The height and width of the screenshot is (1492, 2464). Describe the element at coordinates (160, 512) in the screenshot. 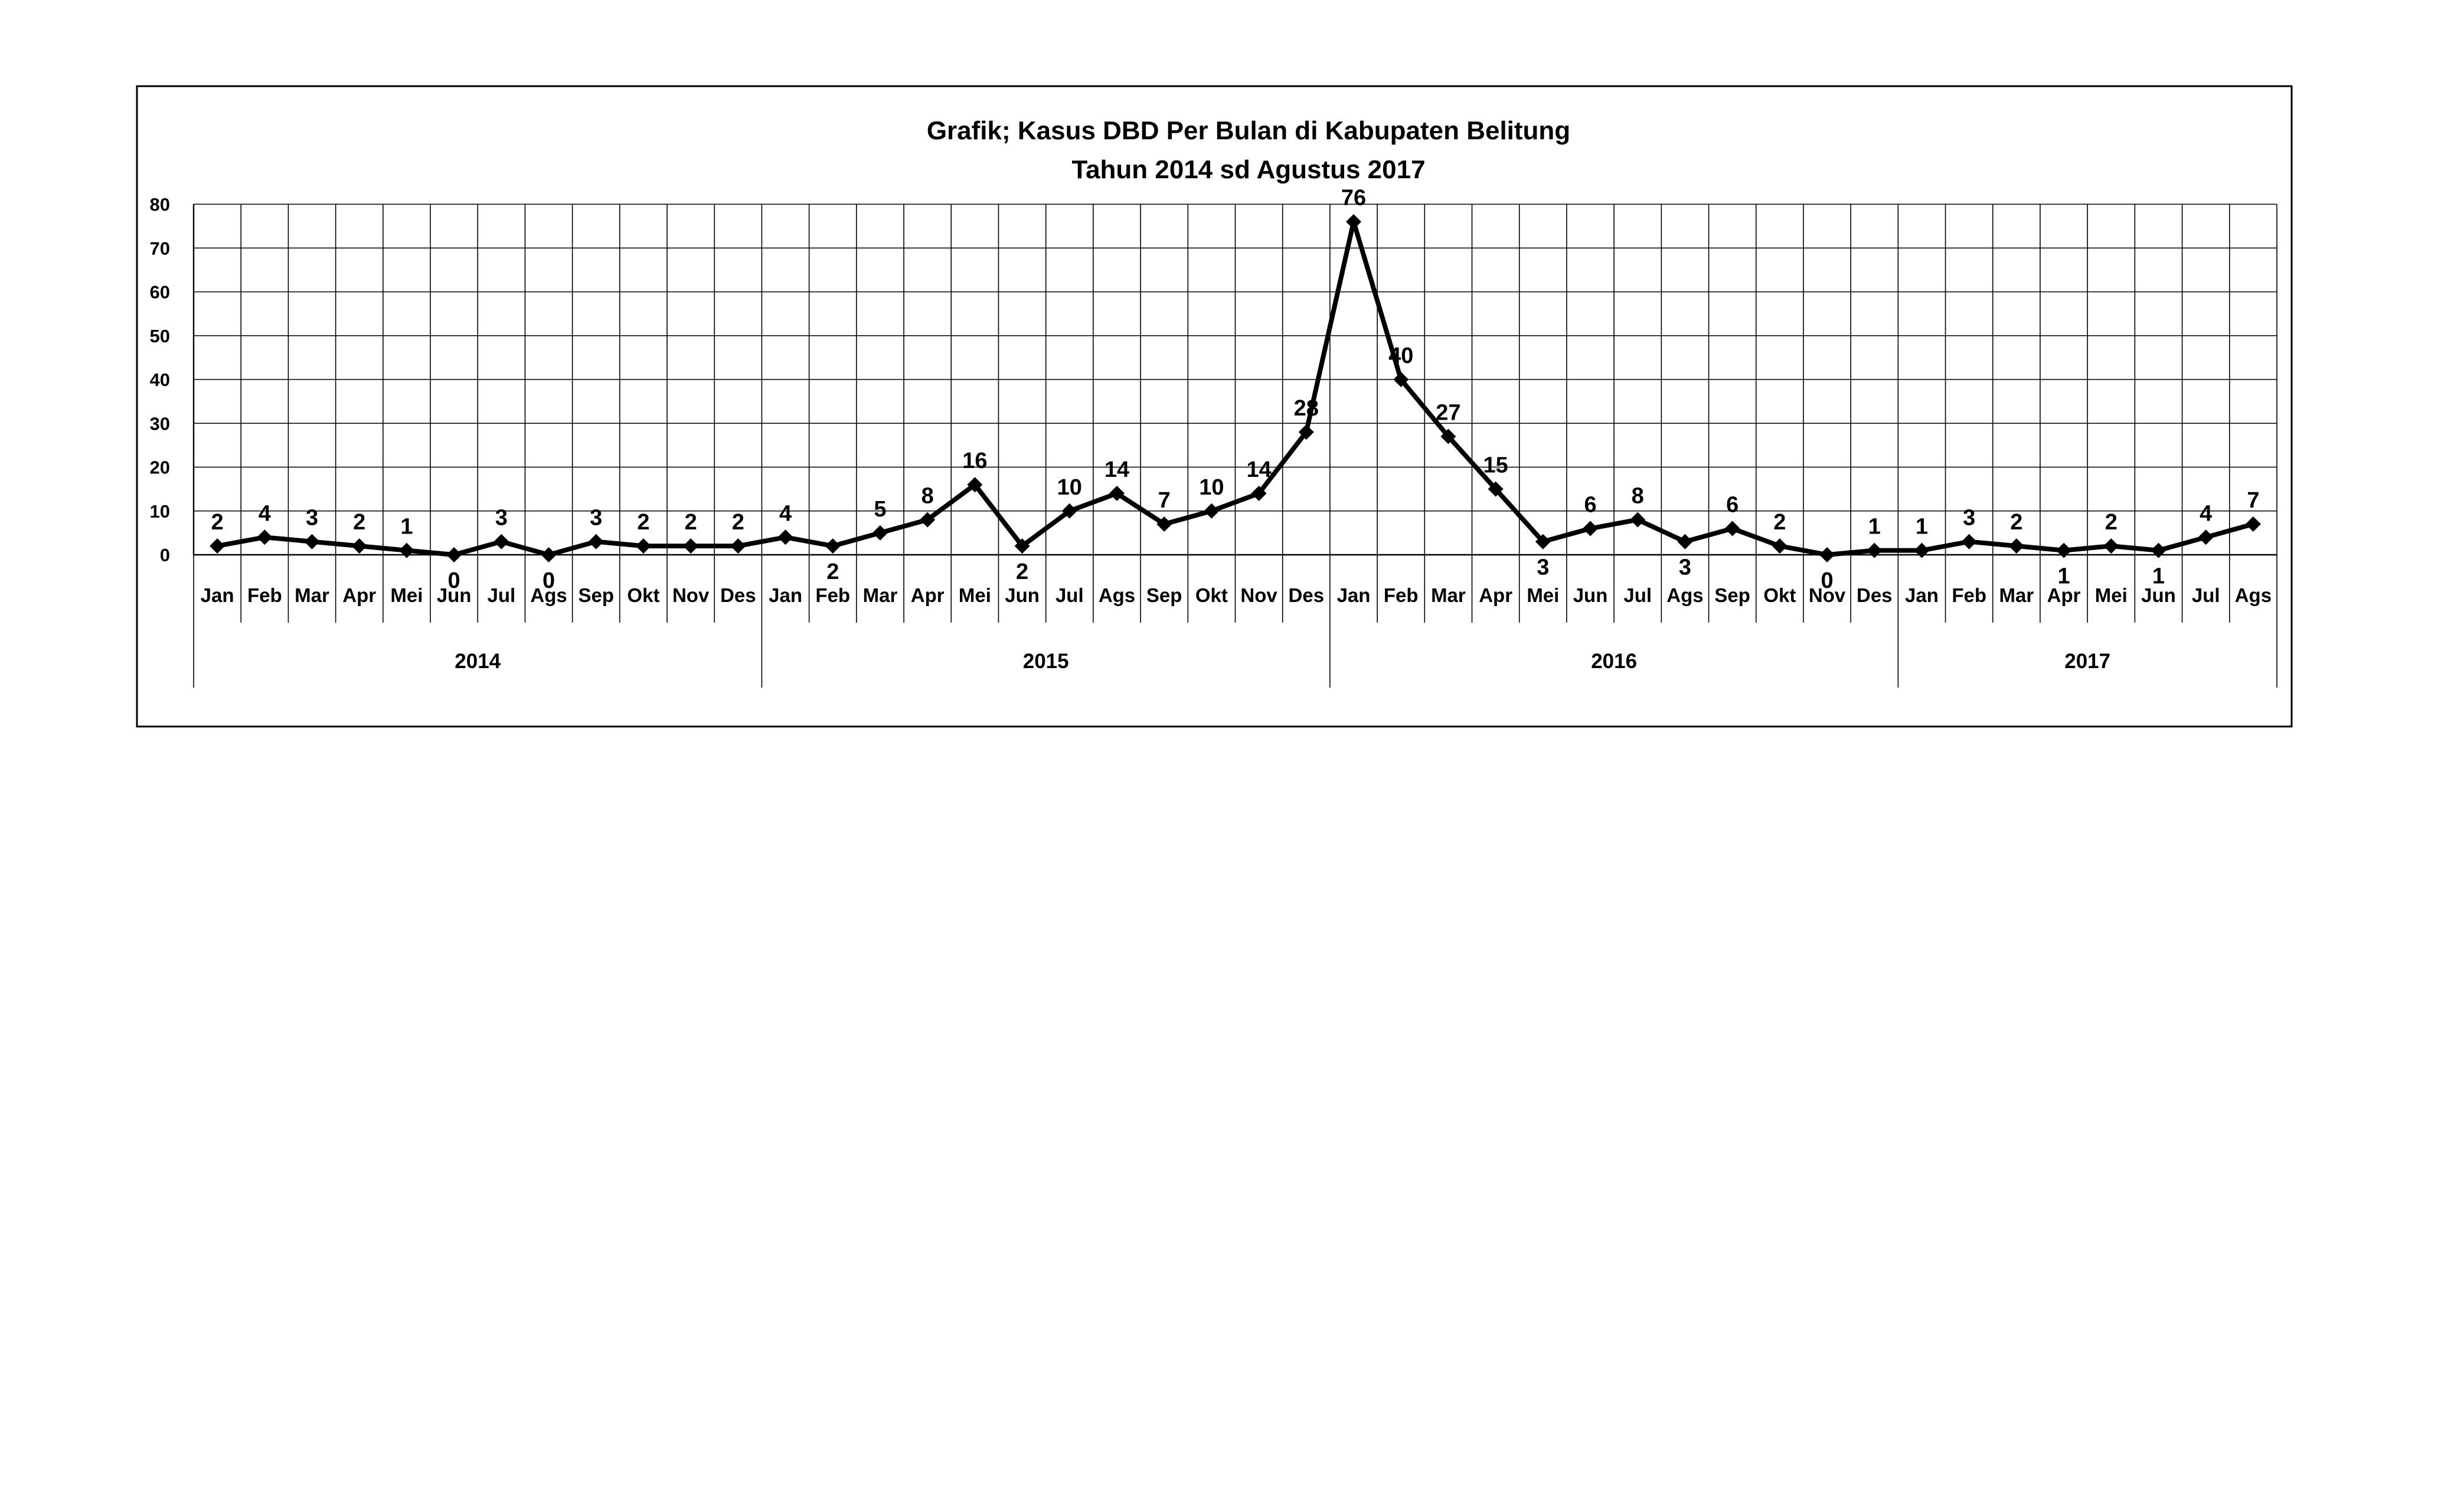

I see `y-tick-label: 10` at that location.